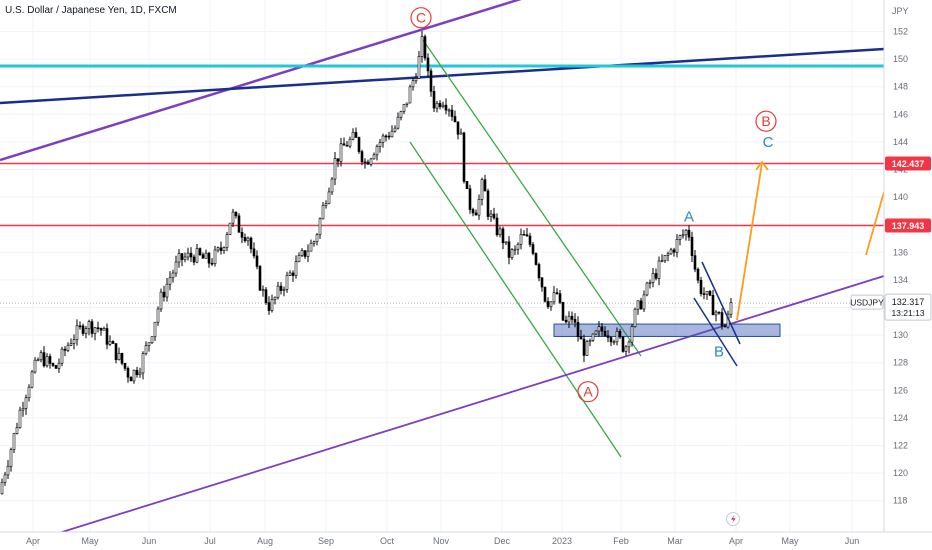 The image size is (932, 550). What do you see at coordinates (210, 541) in the screenshot?
I see `x-tick-label: Jul` at bounding box center [210, 541].